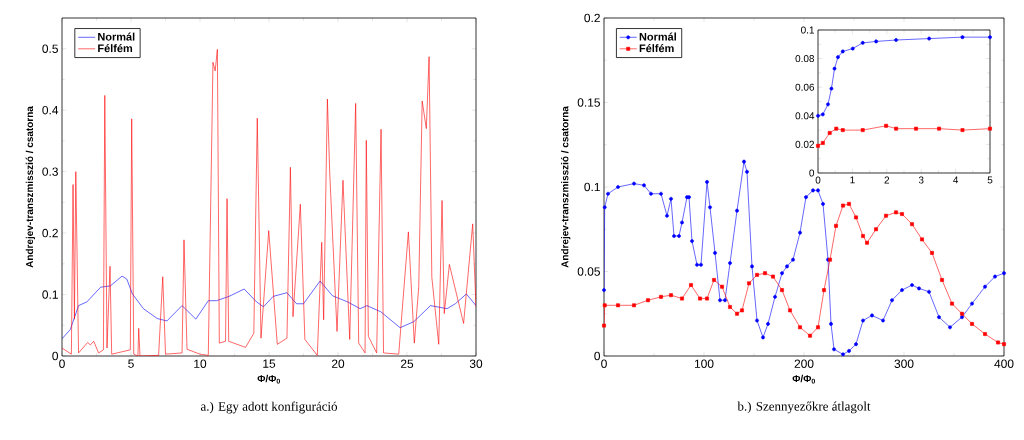  I want to click on x-tick-label: 20, so click(338, 363).